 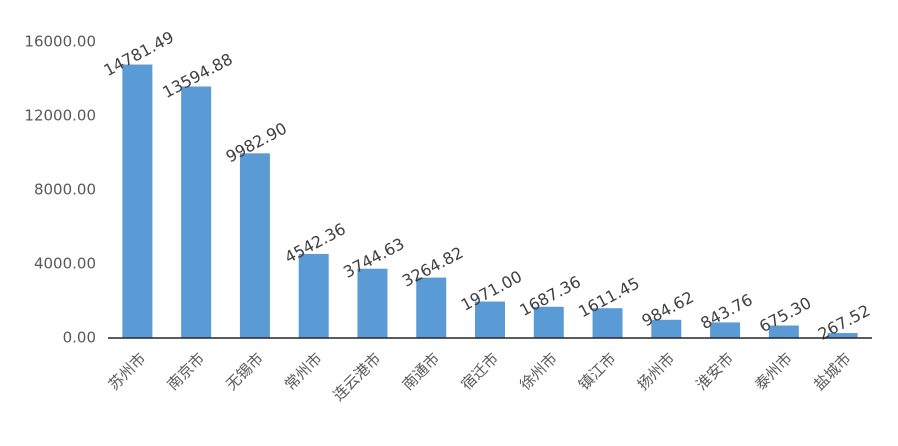 What do you see at coordinates (656, 371) in the screenshot?
I see `x-tick-label: 扬州市` at bounding box center [656, 371].